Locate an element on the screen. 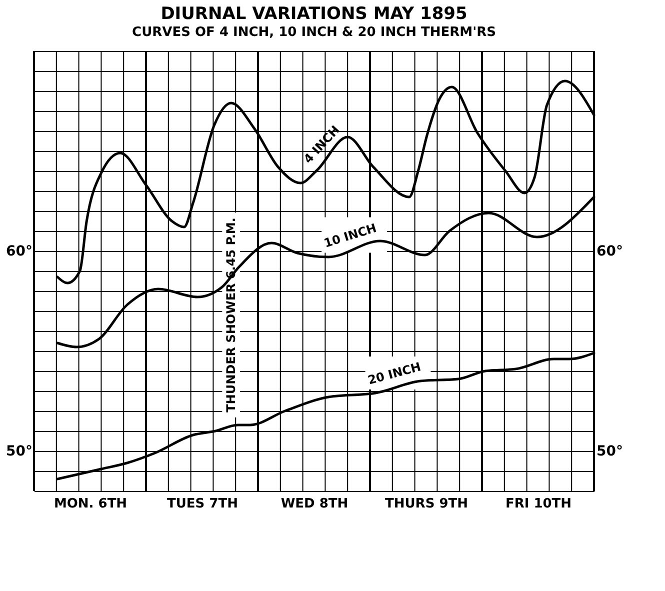  text: 10 INCH is located at coordinates (350, 235).